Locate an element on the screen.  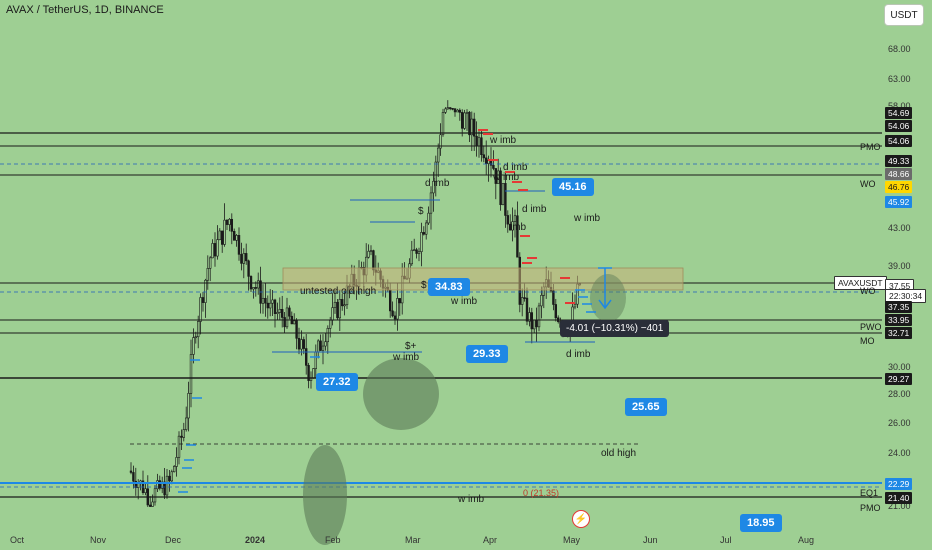
annotation: $ is located at coordinates (424, 285).